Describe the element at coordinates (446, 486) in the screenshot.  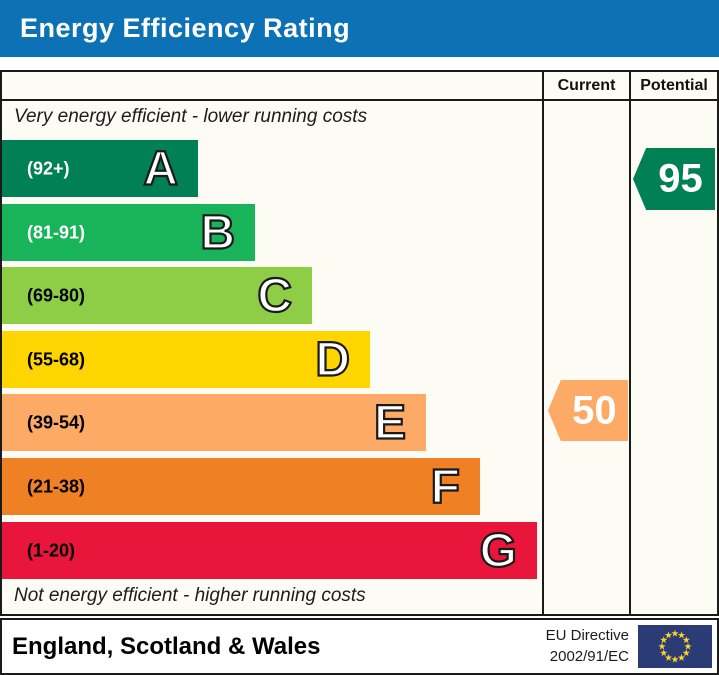
I see `band-f-letter: F` at that location.